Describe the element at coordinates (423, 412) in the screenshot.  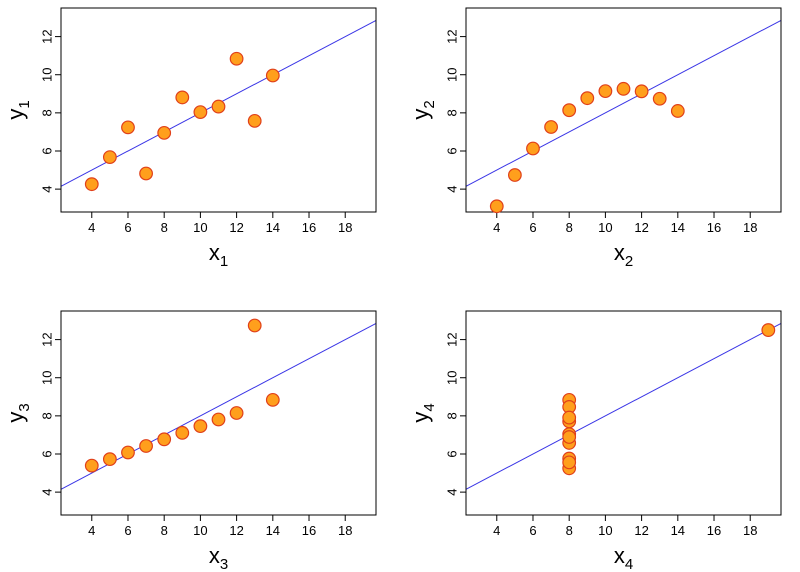
I see `y-axis-label: y4` at that location.